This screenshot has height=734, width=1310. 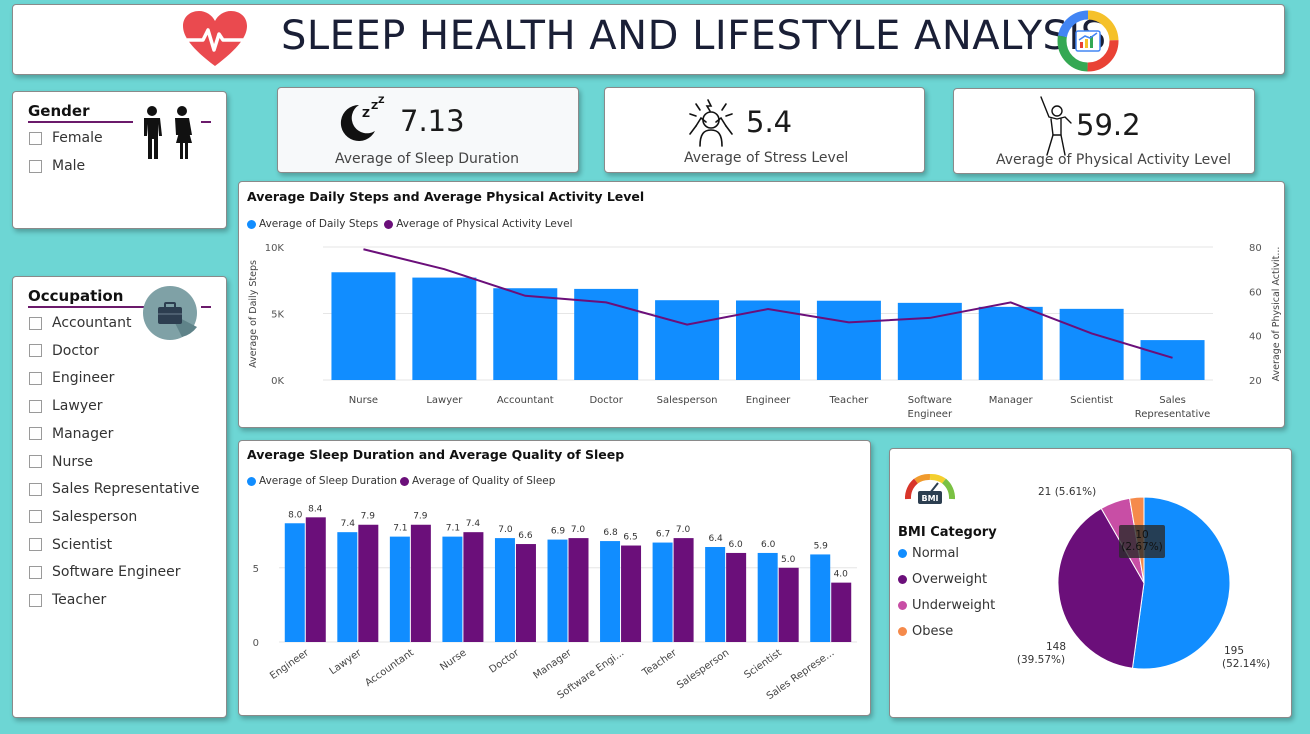 I want to click on bmi-legend-label: Overweight, so click(x=950, y=579).